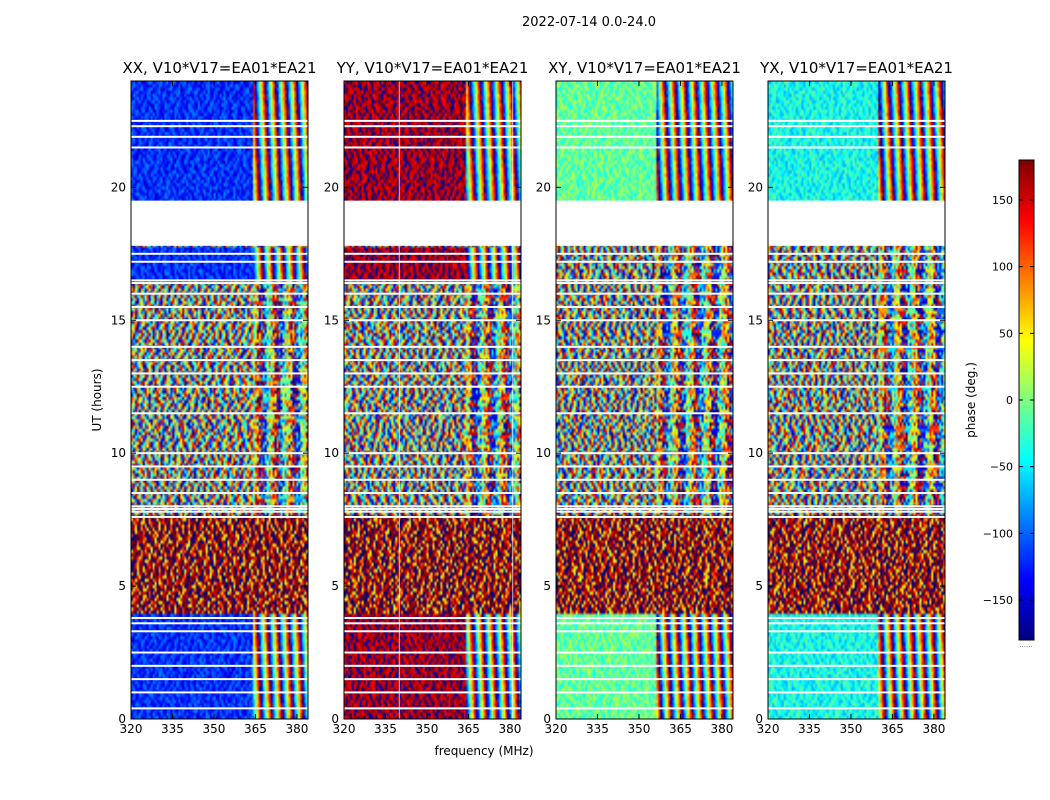 This screenshot has height=800, width=1050. I want to click on colorbar-ticks: −150 −100 −50 0 50 100 150, so click(1008, 400).